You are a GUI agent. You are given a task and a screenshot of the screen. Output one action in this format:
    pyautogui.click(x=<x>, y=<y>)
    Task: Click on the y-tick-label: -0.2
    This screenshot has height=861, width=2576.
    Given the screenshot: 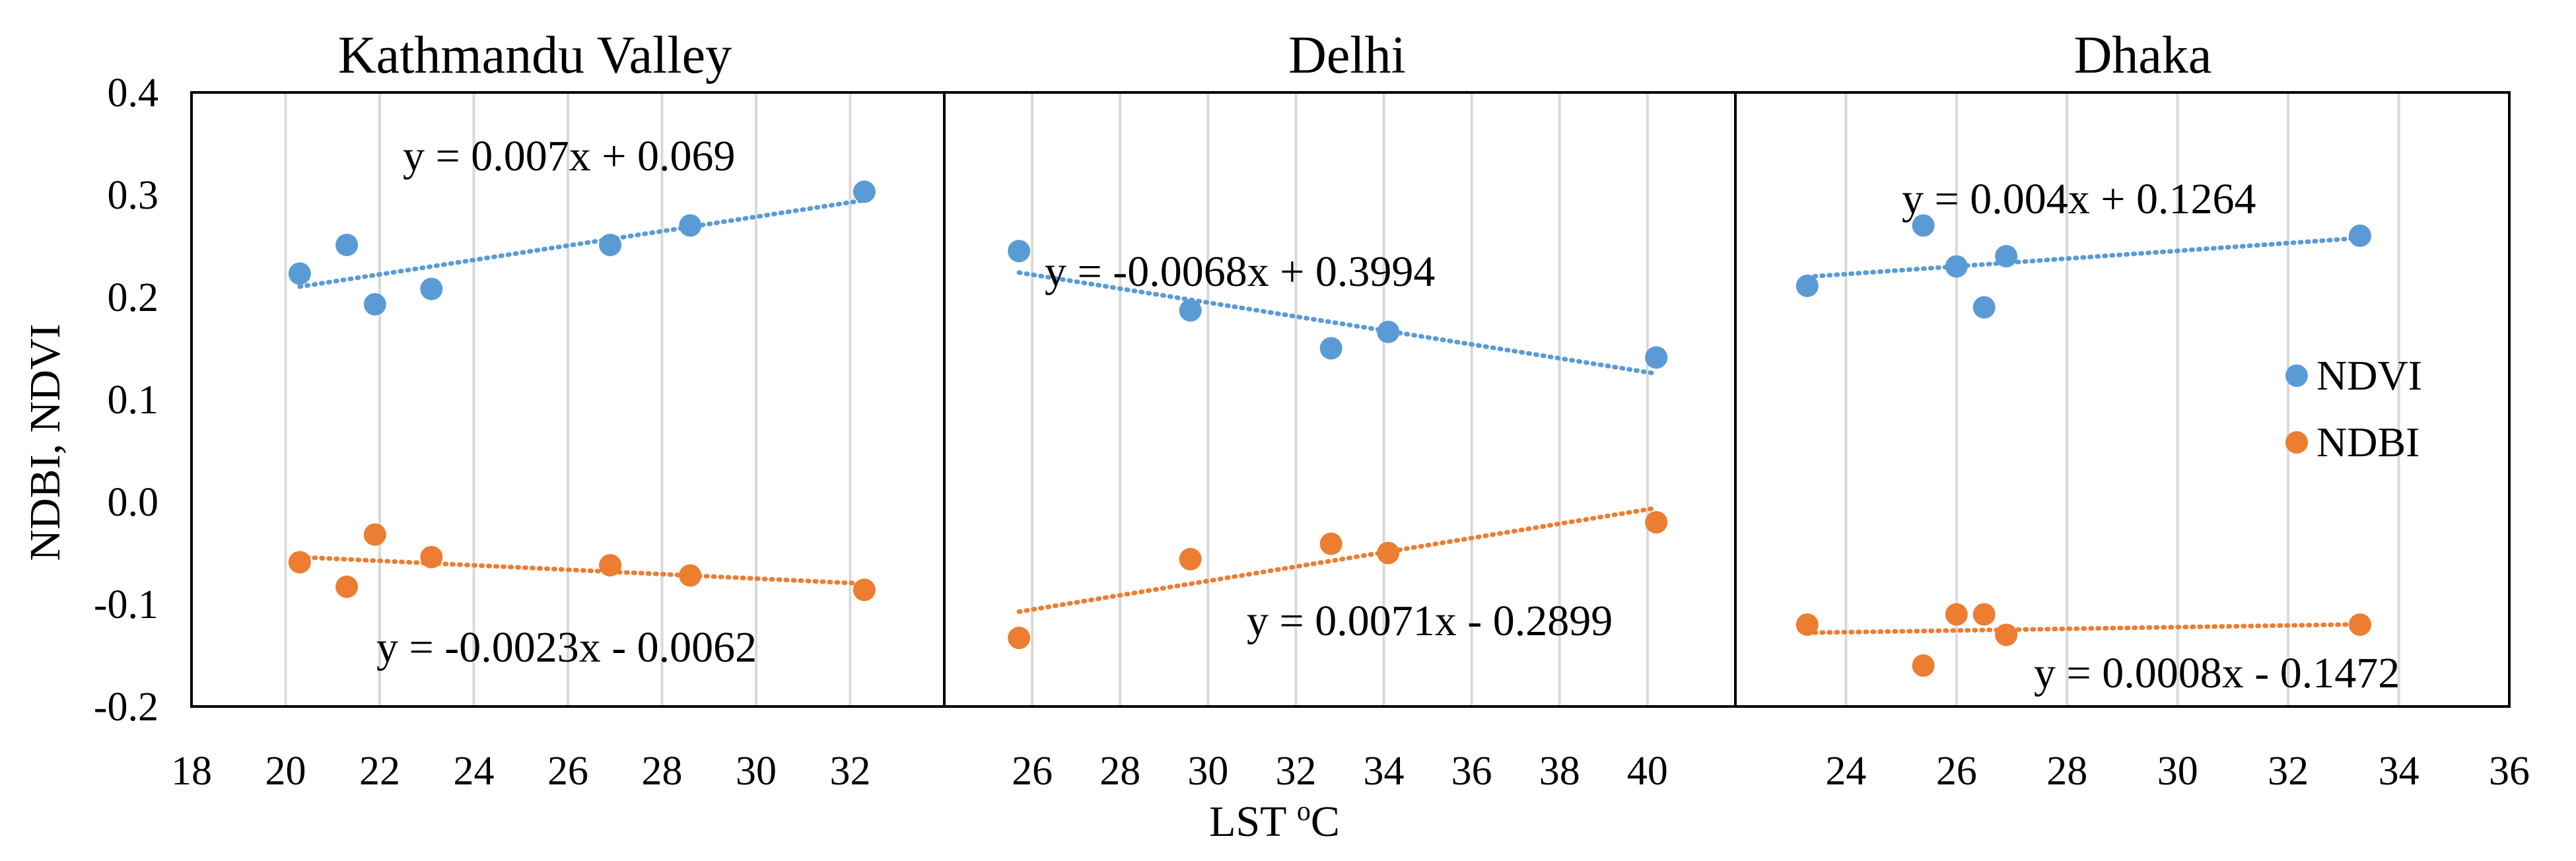 What is the action you would take?
    pyautogui.click(x=126, y=707)
    